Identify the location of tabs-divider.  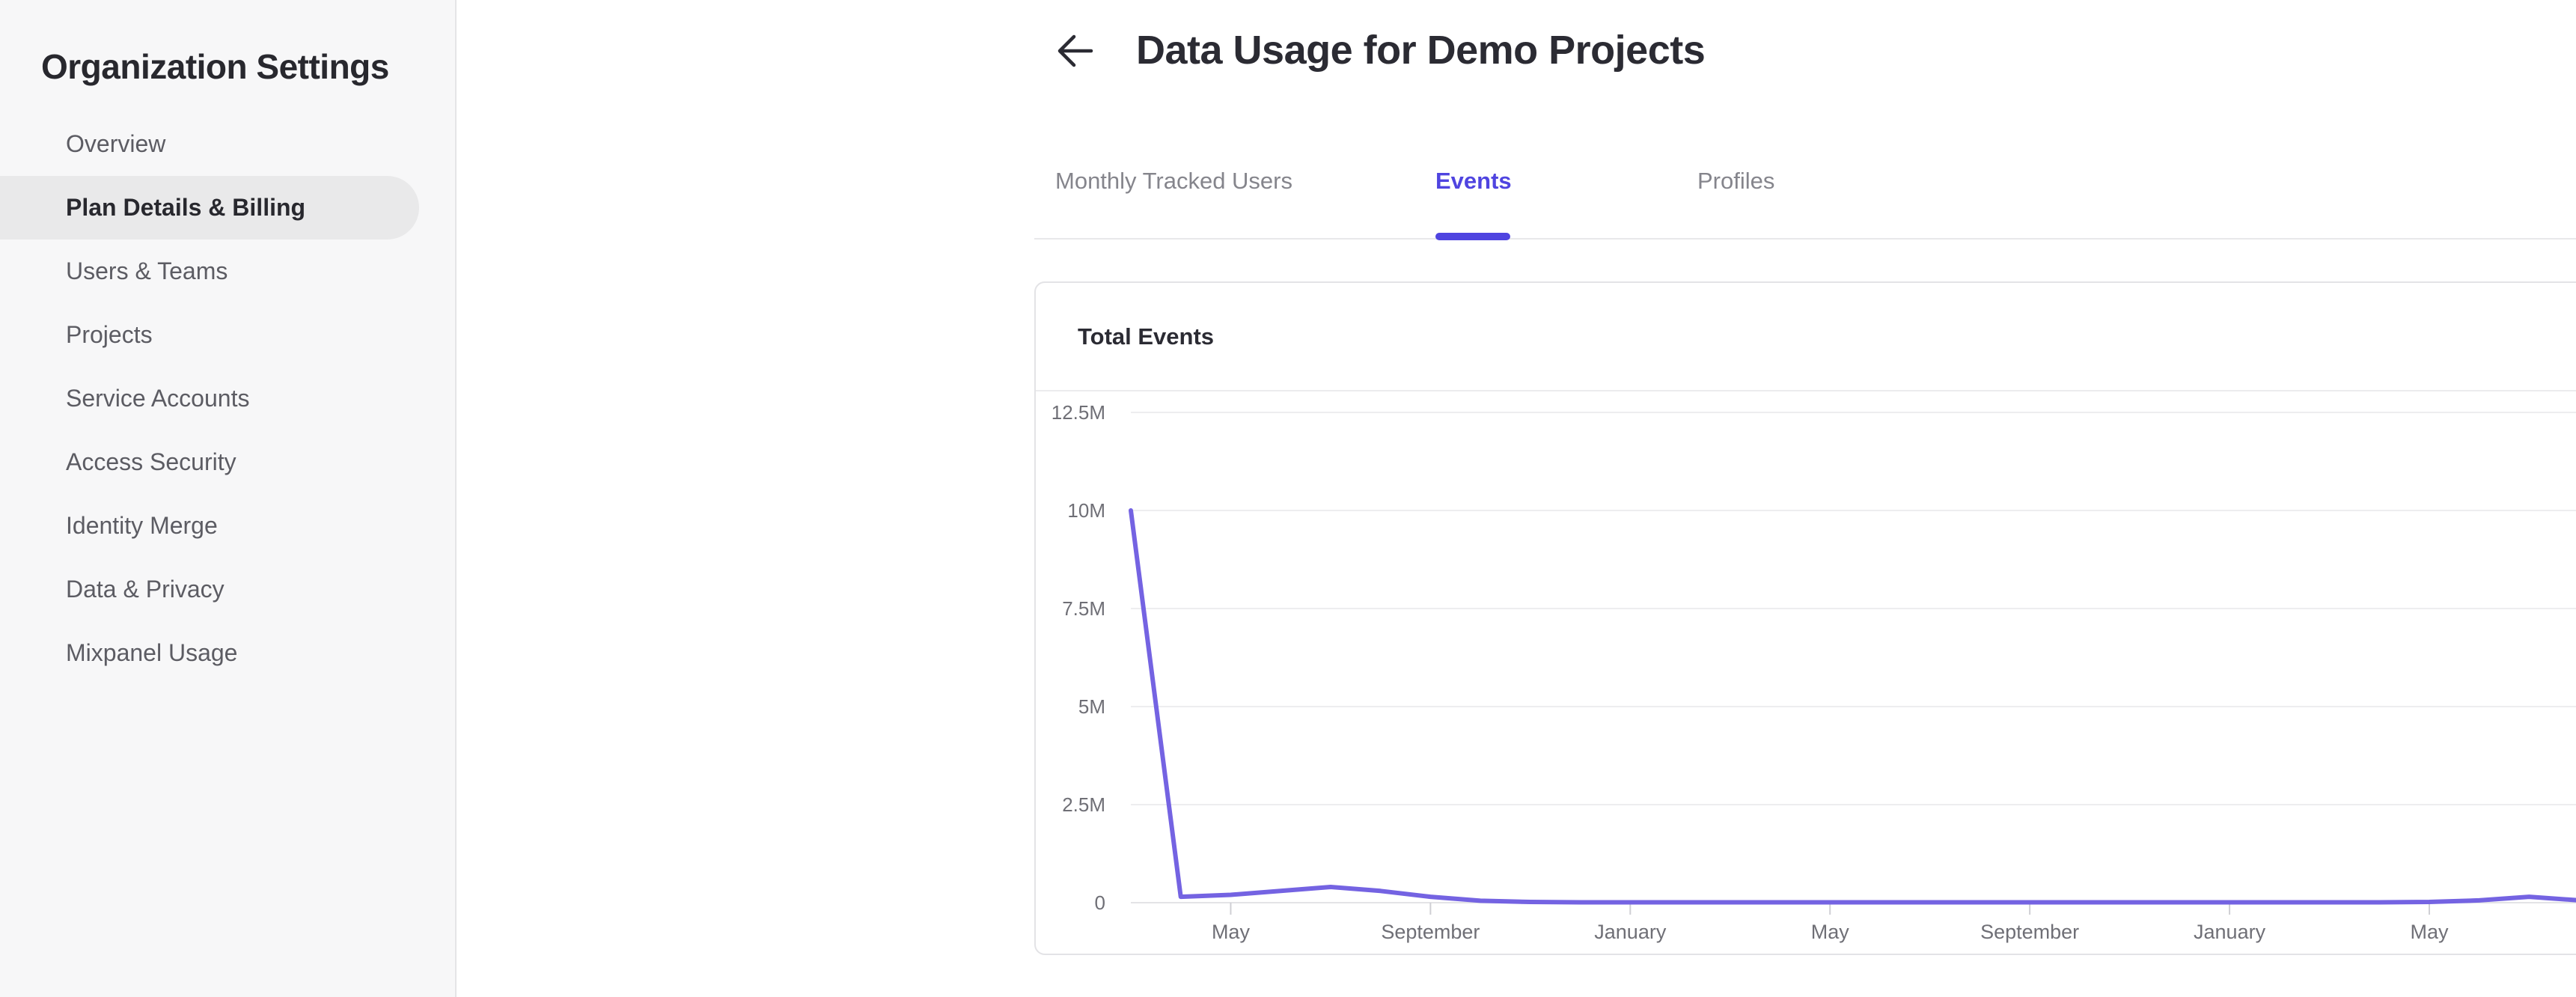
(1805, 239).